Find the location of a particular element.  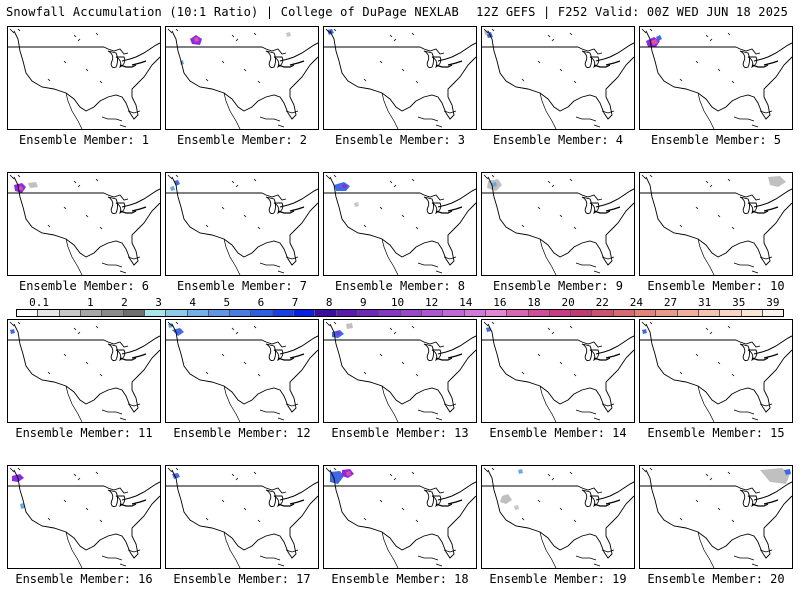

colorbar-tick-label: 10 is located at coordinates (397, 302).